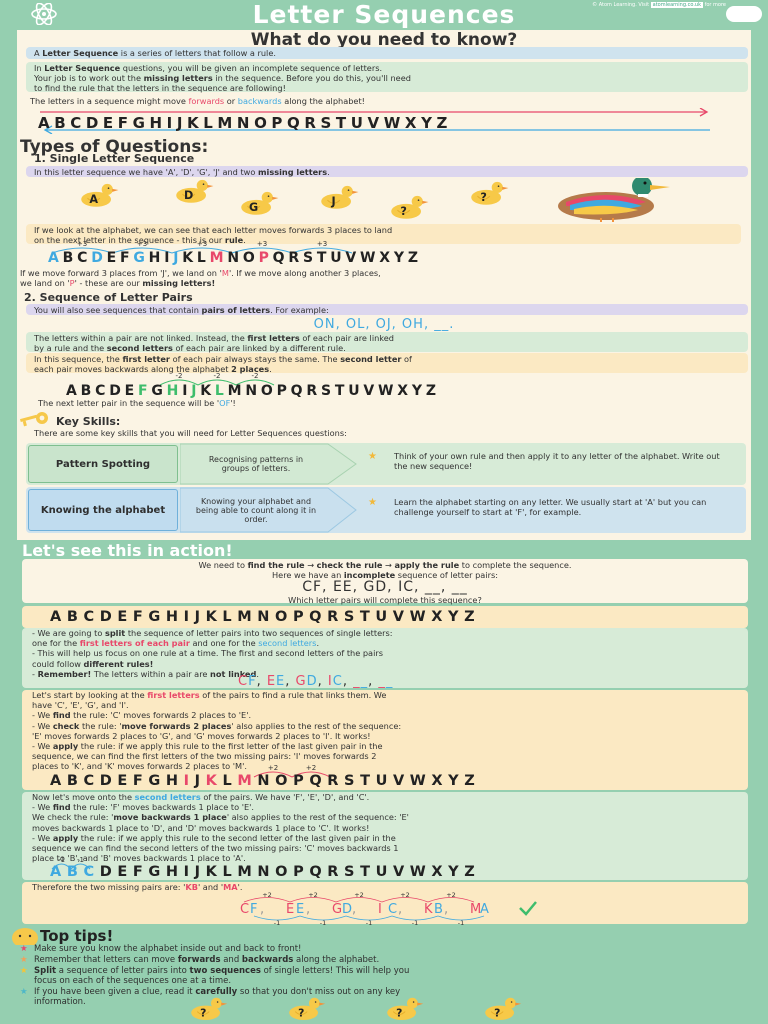 The width and height of the screenshot is (768, 1024). I want to click on alphabet-letter: I, so click(189, 872).